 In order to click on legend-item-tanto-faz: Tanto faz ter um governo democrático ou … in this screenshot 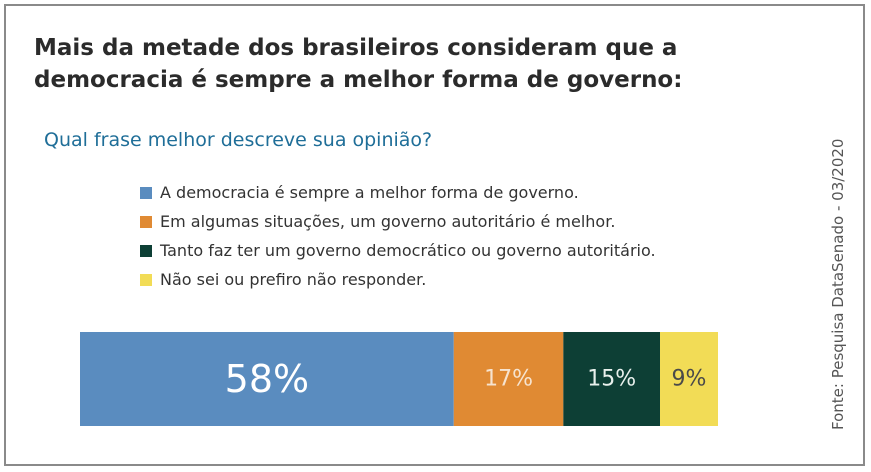, I will do `click(398, 250)`.